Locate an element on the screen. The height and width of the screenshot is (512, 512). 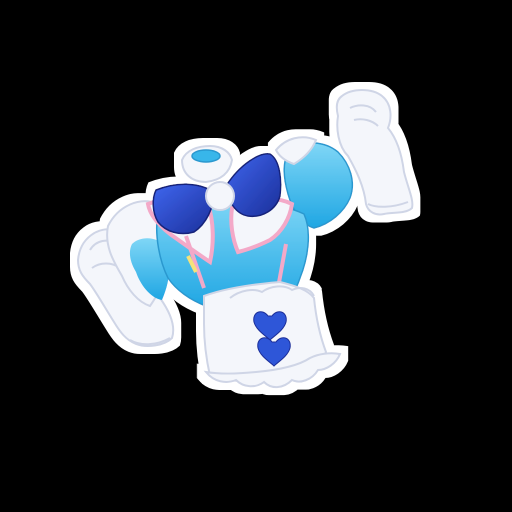
apron-top-ruffle is located at coordinates (272, 292).